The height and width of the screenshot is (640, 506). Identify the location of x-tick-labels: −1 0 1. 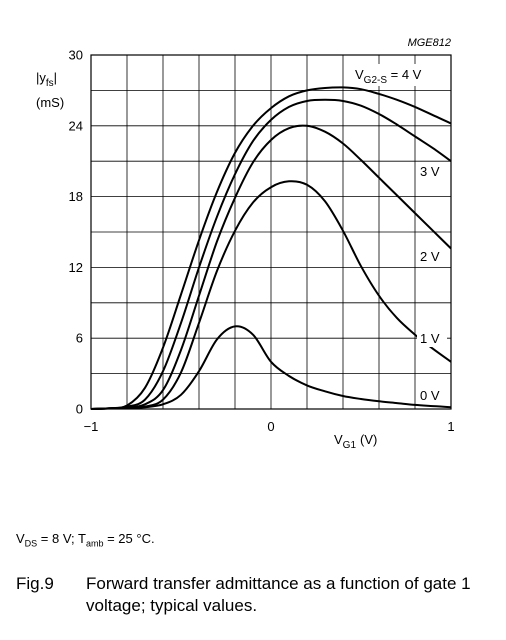
(269, 426).